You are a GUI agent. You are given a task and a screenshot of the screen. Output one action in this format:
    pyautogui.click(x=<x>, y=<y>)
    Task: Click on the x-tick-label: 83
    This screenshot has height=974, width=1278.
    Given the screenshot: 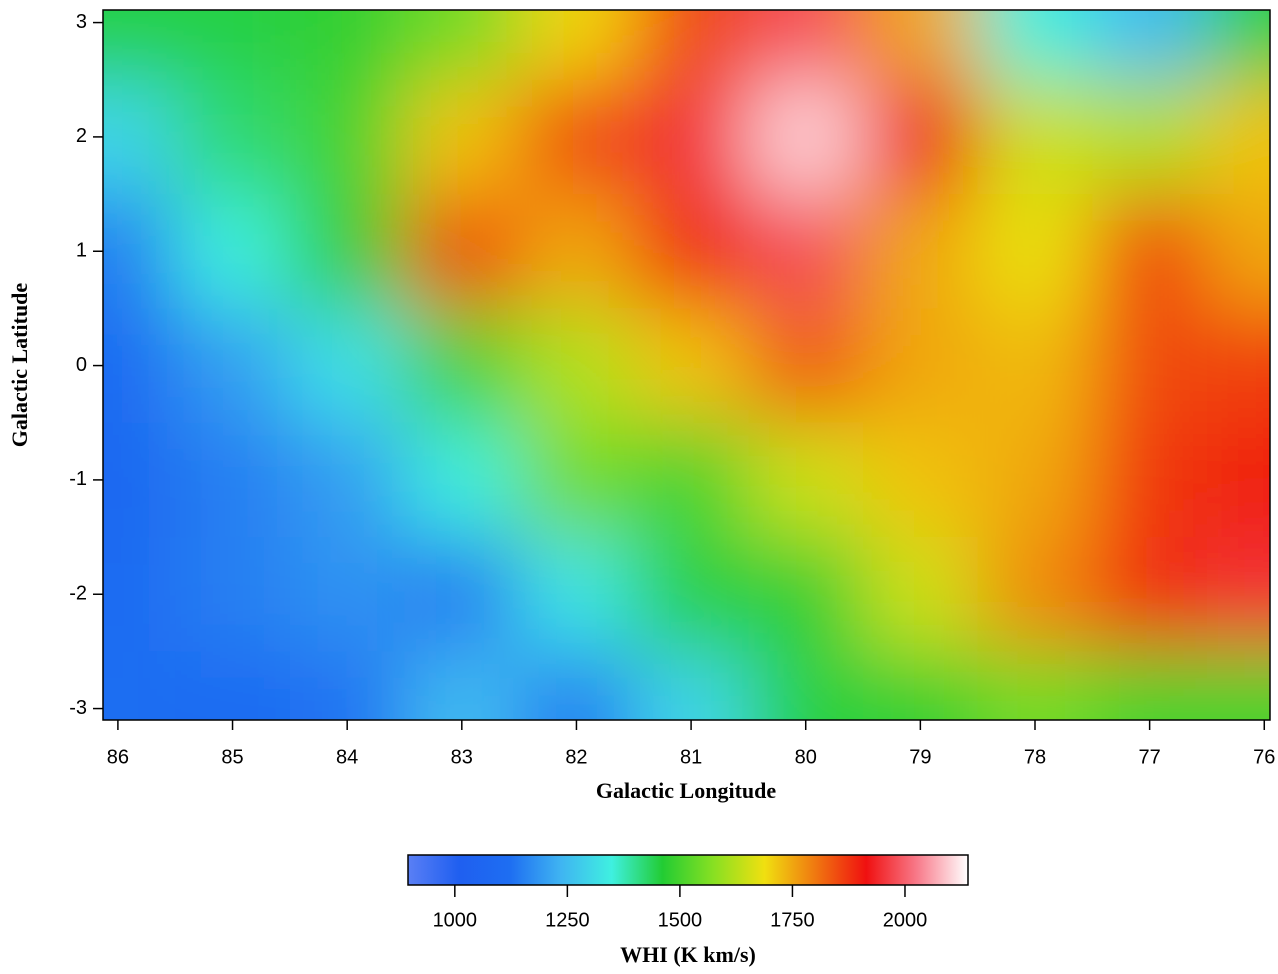 What is the action you would take?
    pyautogui.click(x=462, y=757)
    